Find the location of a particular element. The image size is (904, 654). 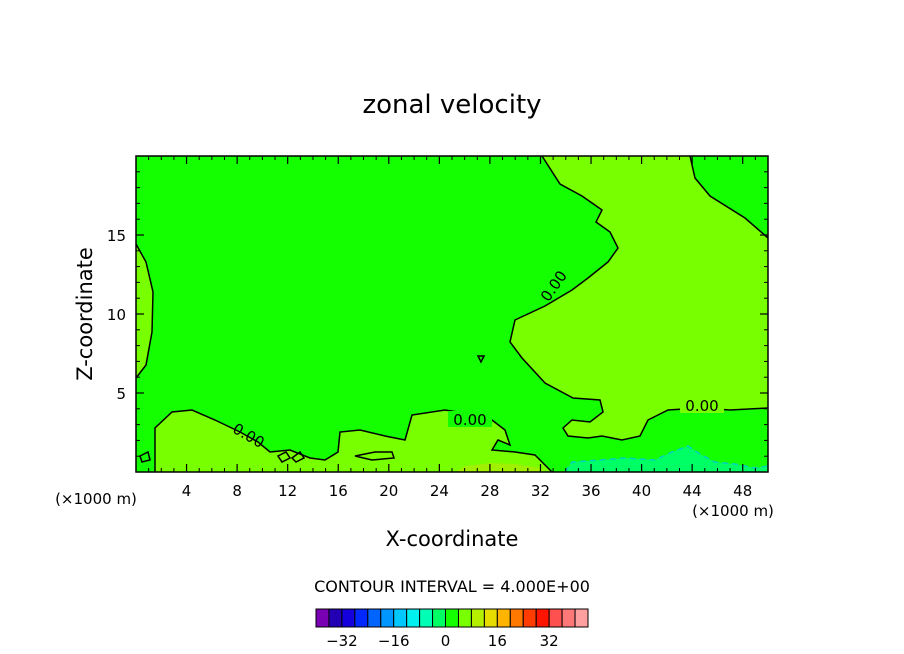

x-tick-label: 32 is located at coordinates (540, 491).